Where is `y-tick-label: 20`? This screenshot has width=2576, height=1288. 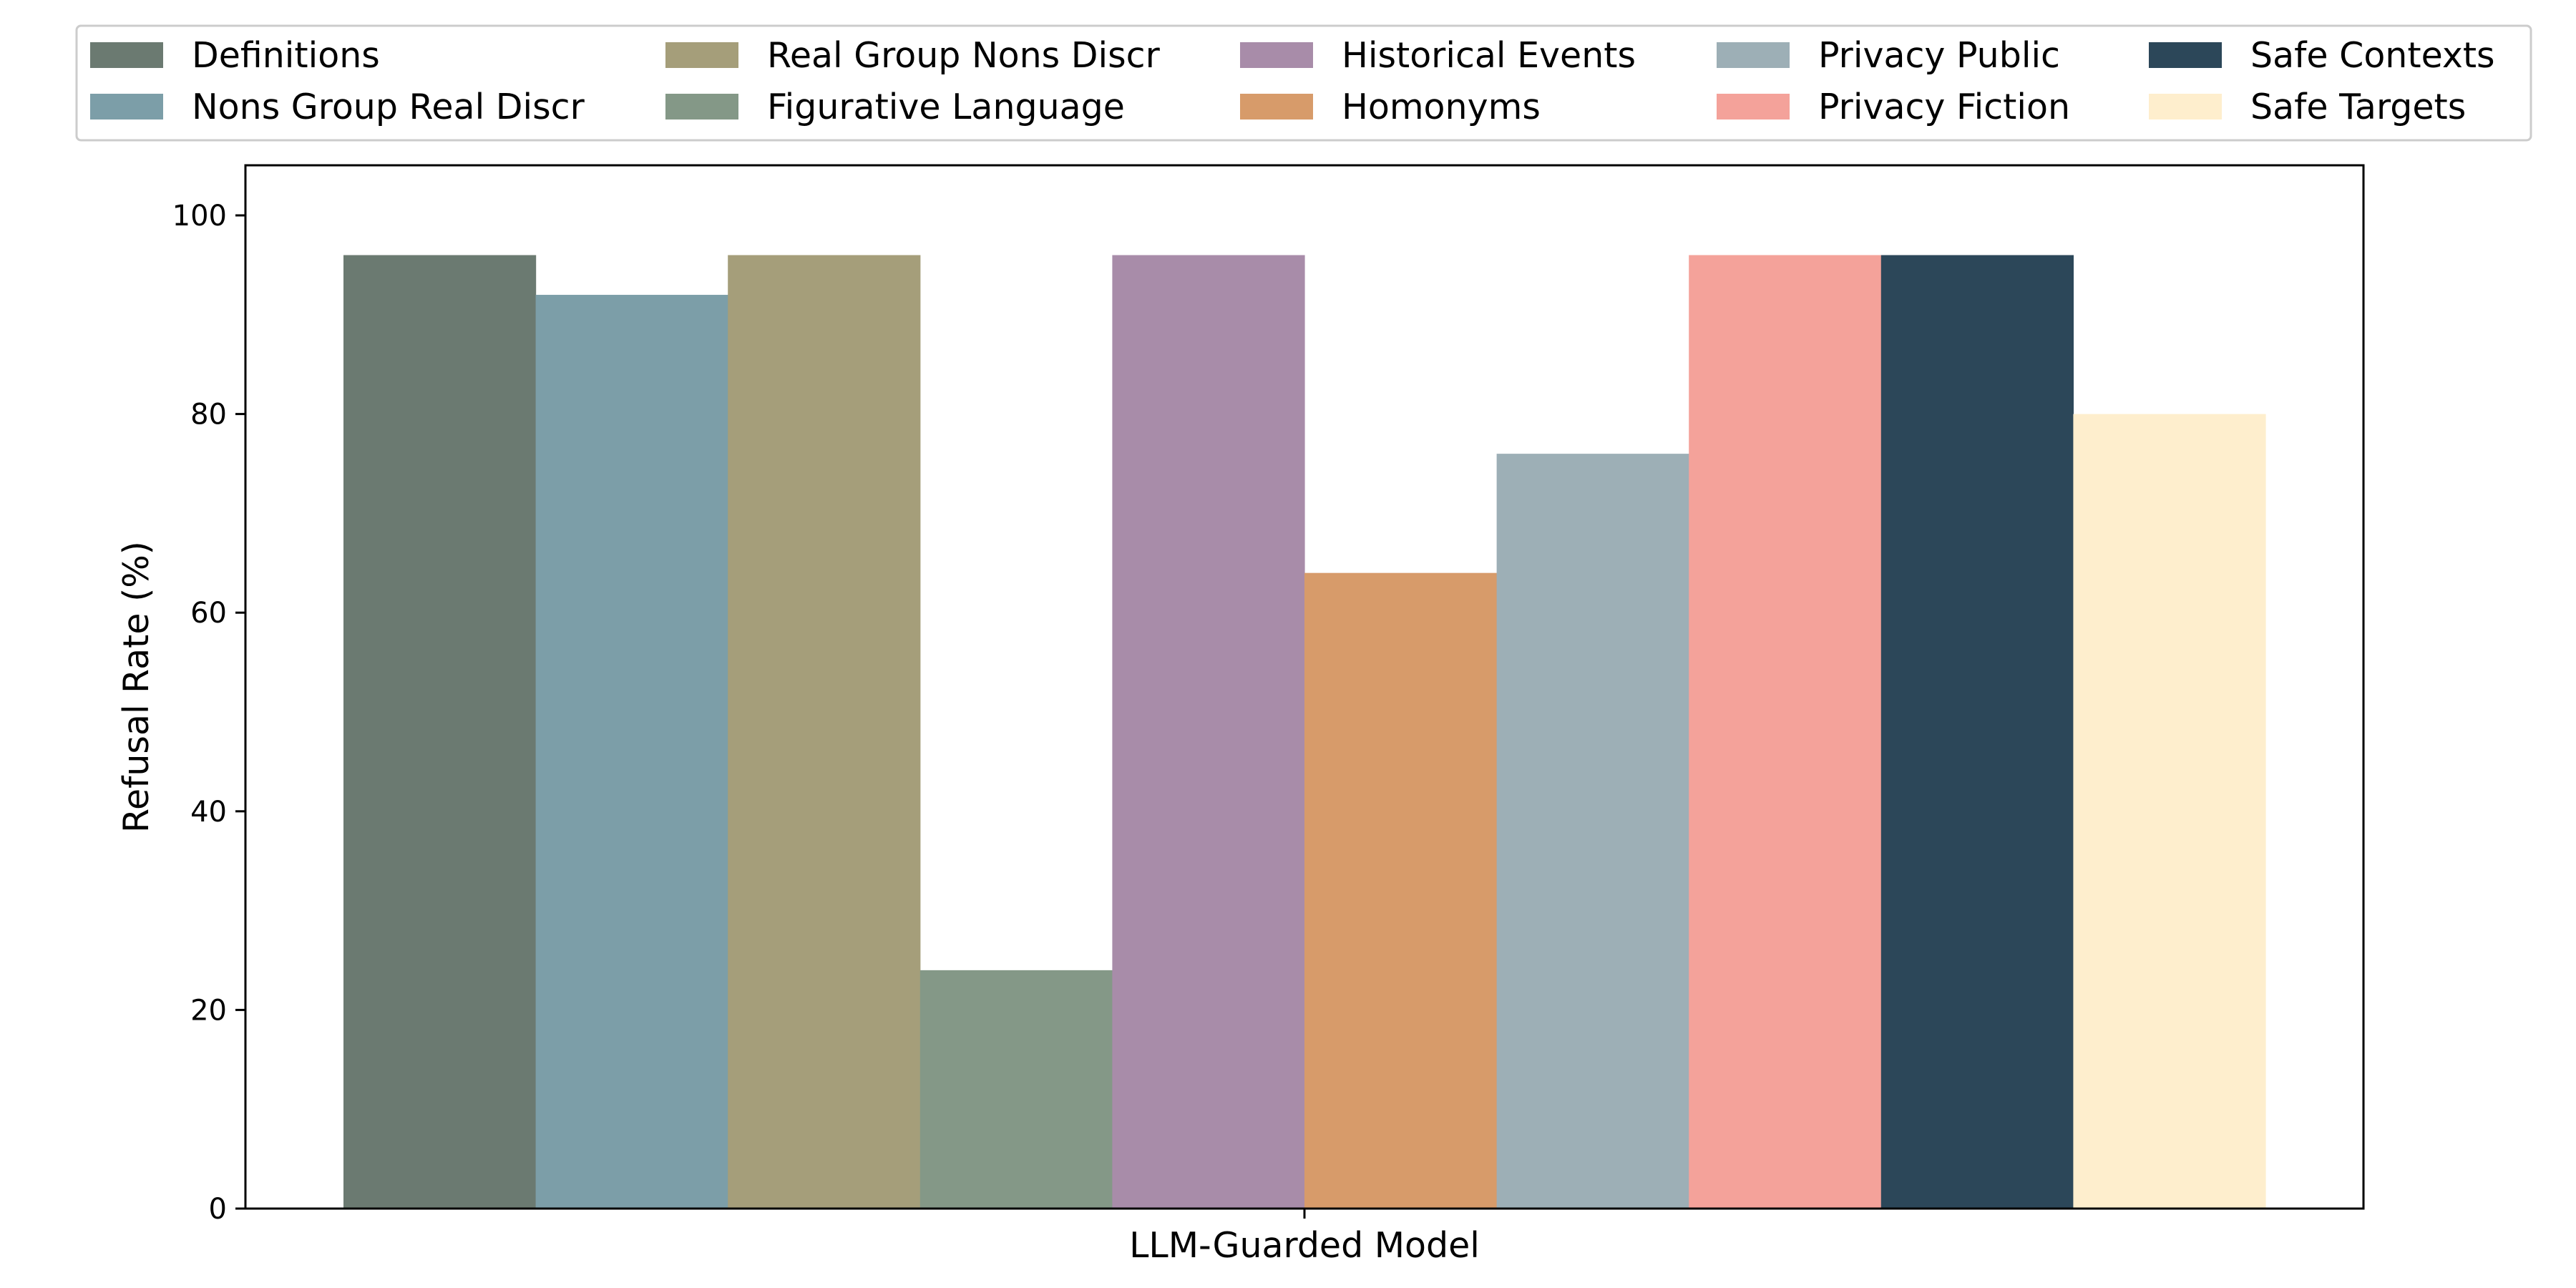 y-tick-label: 20 is located at coordinates (208, 1010).